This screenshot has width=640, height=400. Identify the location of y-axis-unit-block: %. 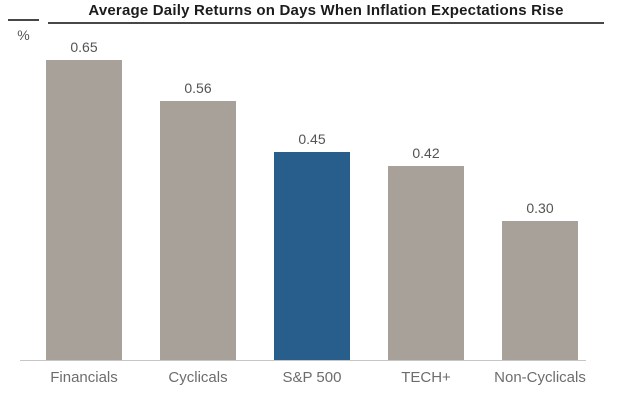
(23, 32).